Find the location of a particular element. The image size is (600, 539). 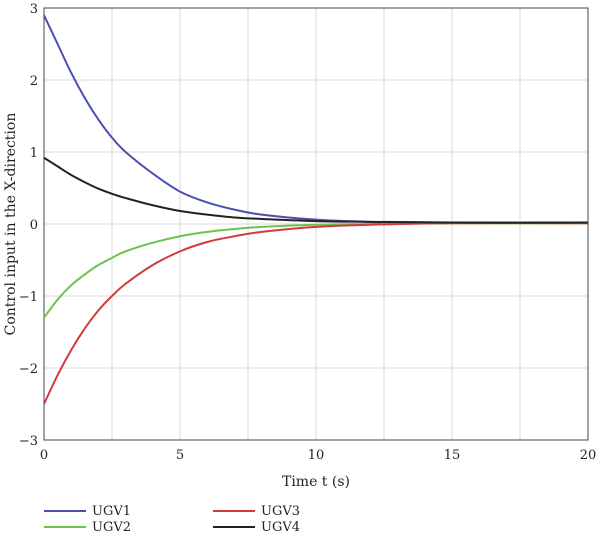

legend-label-ugv4: UGV4 is located at coordinates (280, 527).